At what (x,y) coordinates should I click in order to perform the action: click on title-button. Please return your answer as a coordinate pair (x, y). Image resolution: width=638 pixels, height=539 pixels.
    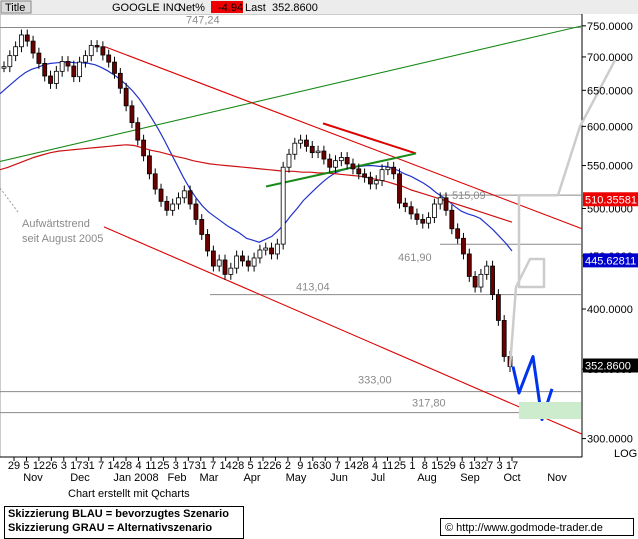
    Looking at the image, I should click on (16, 7).